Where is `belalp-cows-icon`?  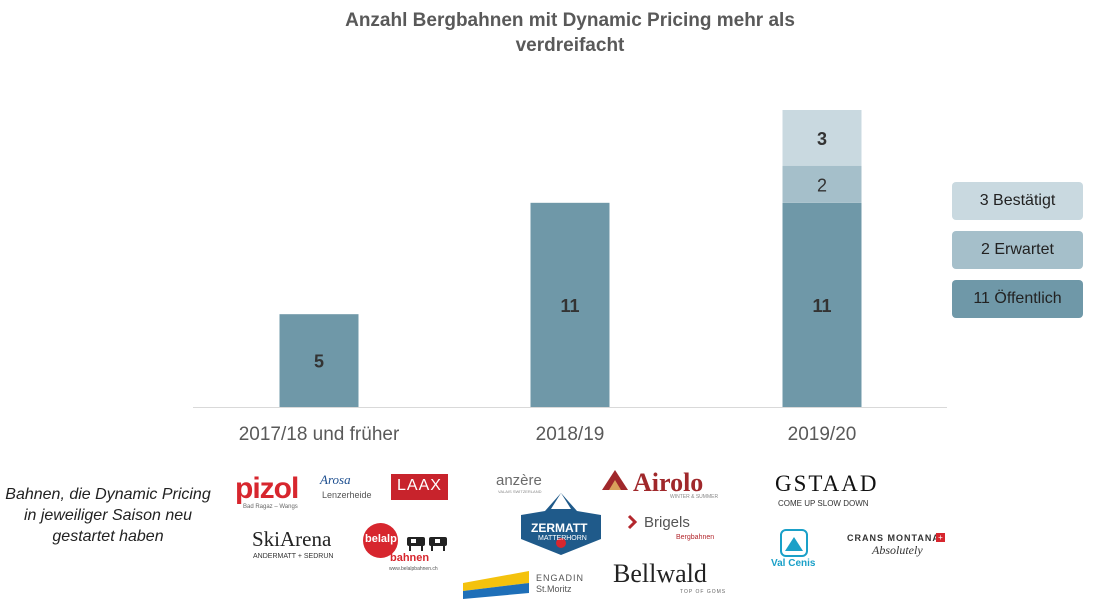 belalp-cows-icon is located at coordinates (428, 542).